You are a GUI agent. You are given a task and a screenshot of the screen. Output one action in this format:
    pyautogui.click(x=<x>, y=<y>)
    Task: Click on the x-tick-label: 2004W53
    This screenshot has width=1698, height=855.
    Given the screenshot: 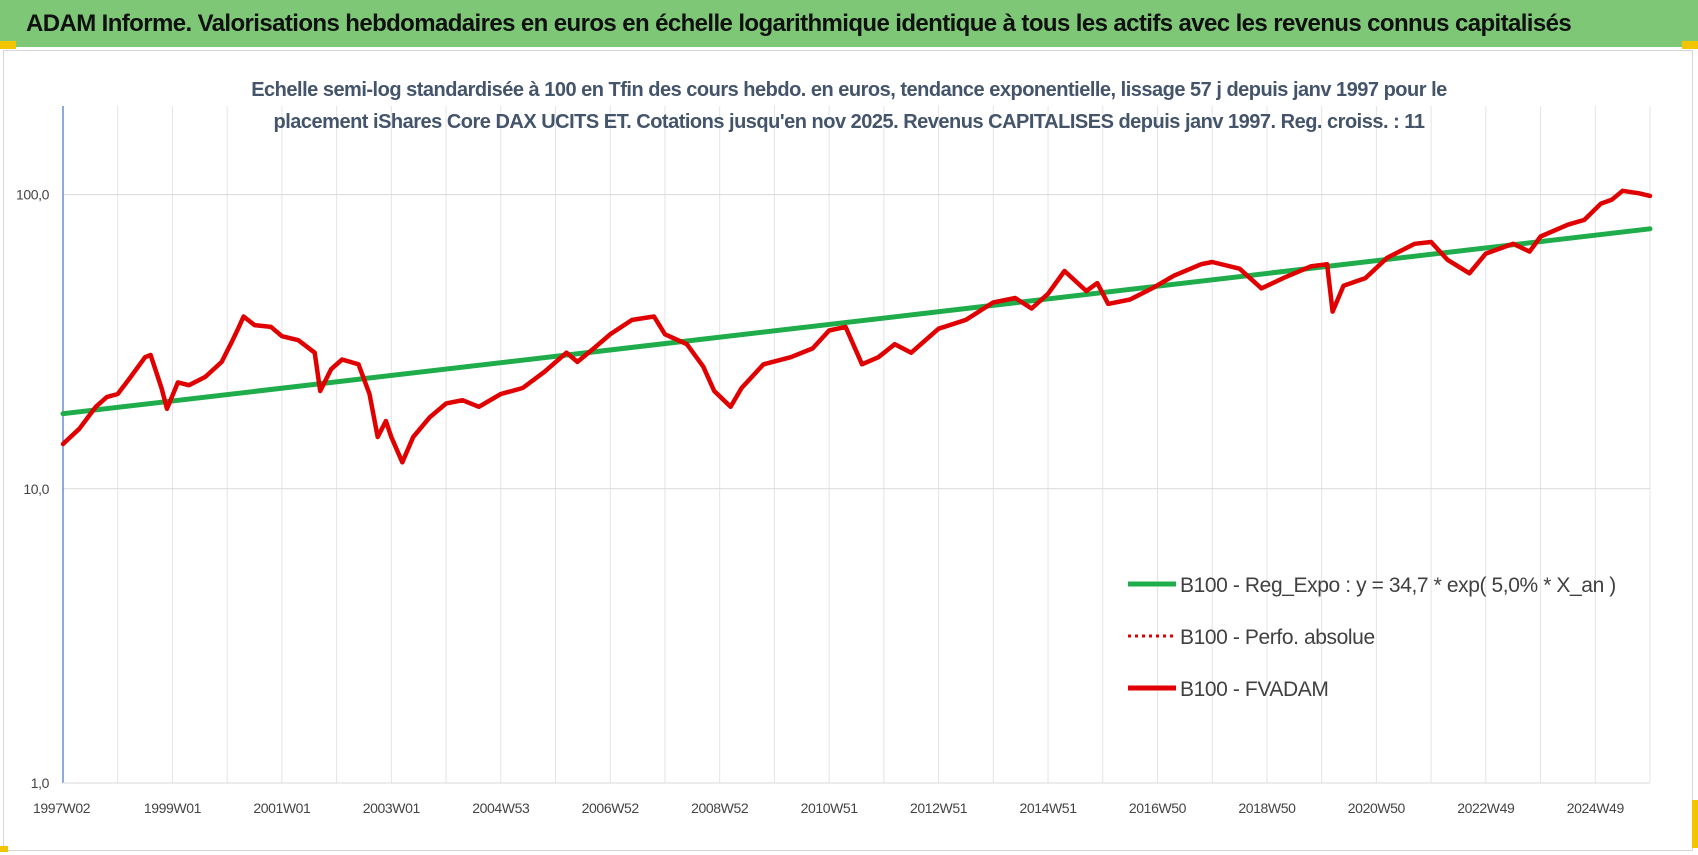 What is the action you would take?
    pyautogui.click(x=501, y=808)
    